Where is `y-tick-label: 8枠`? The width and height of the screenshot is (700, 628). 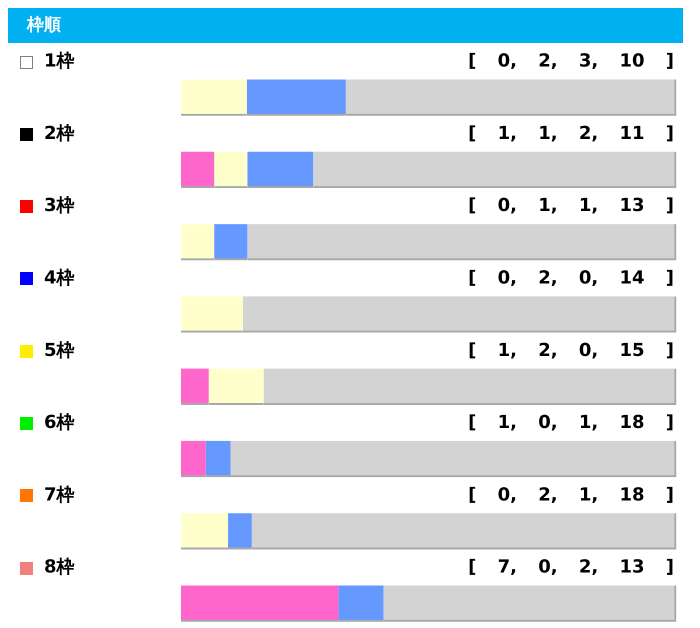
y-tick-label: 8枠 is located at coordinates (59, 567).